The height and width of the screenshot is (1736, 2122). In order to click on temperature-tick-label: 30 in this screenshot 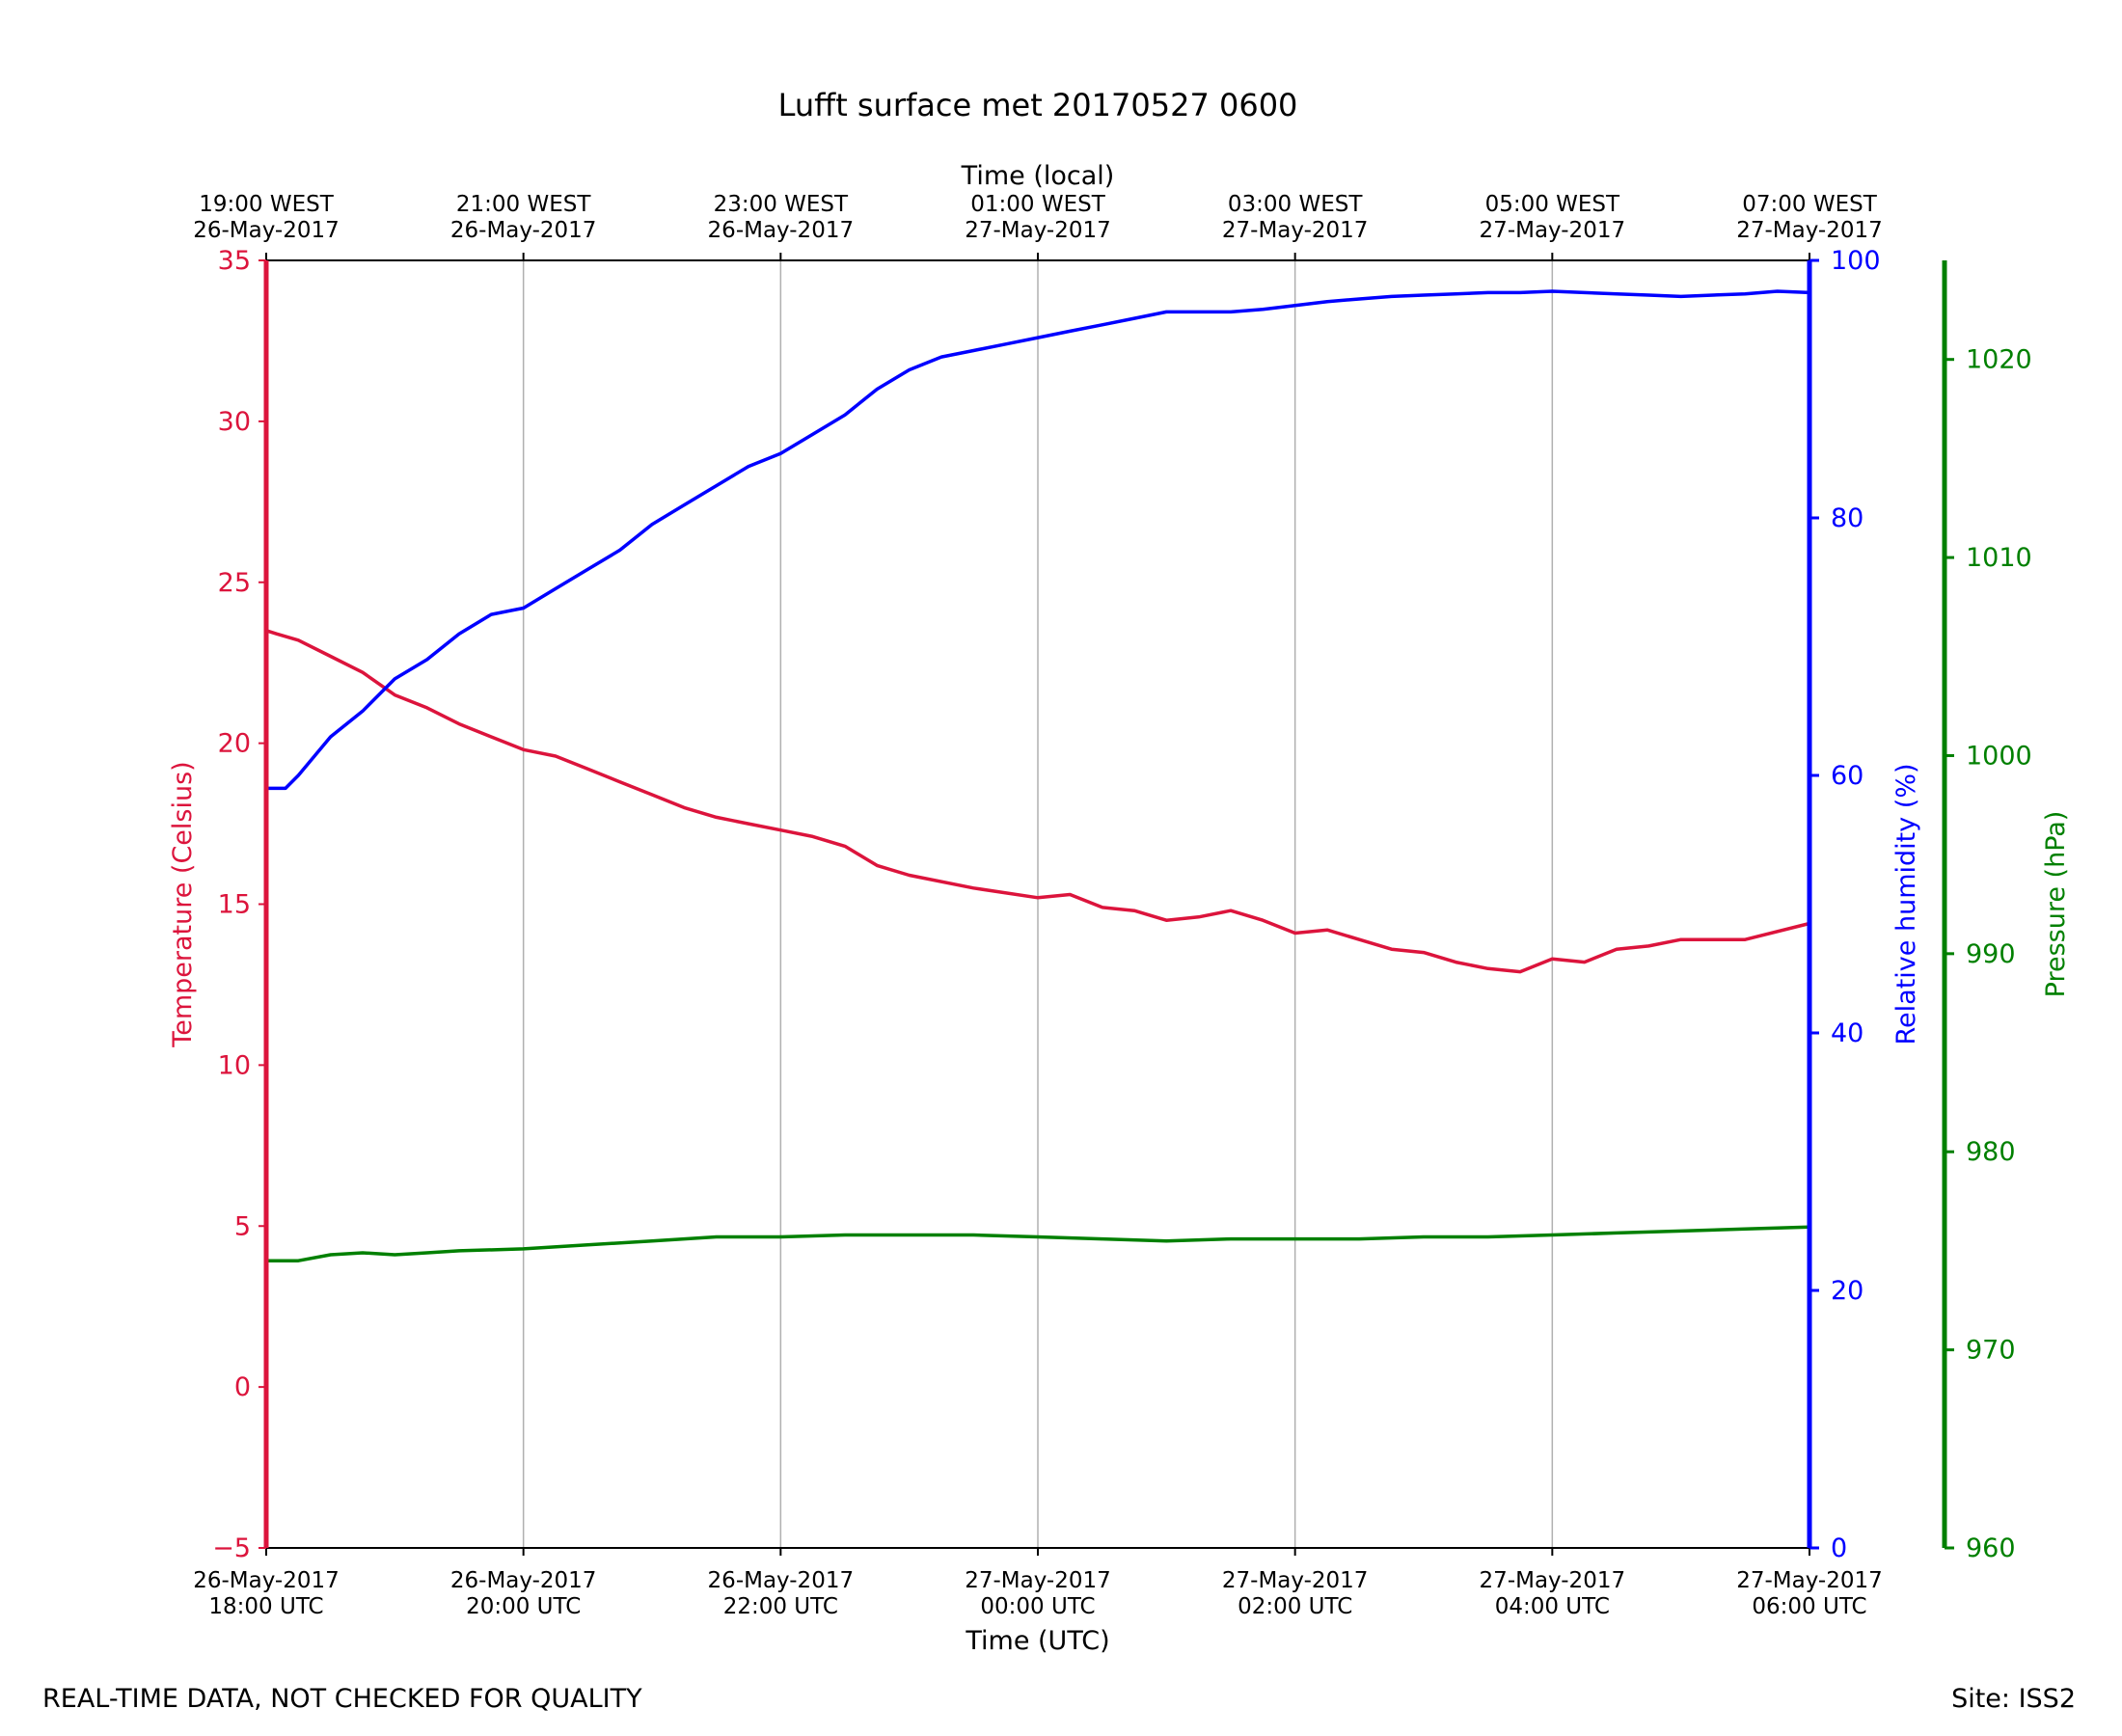, I will do `click(235, 422)`.